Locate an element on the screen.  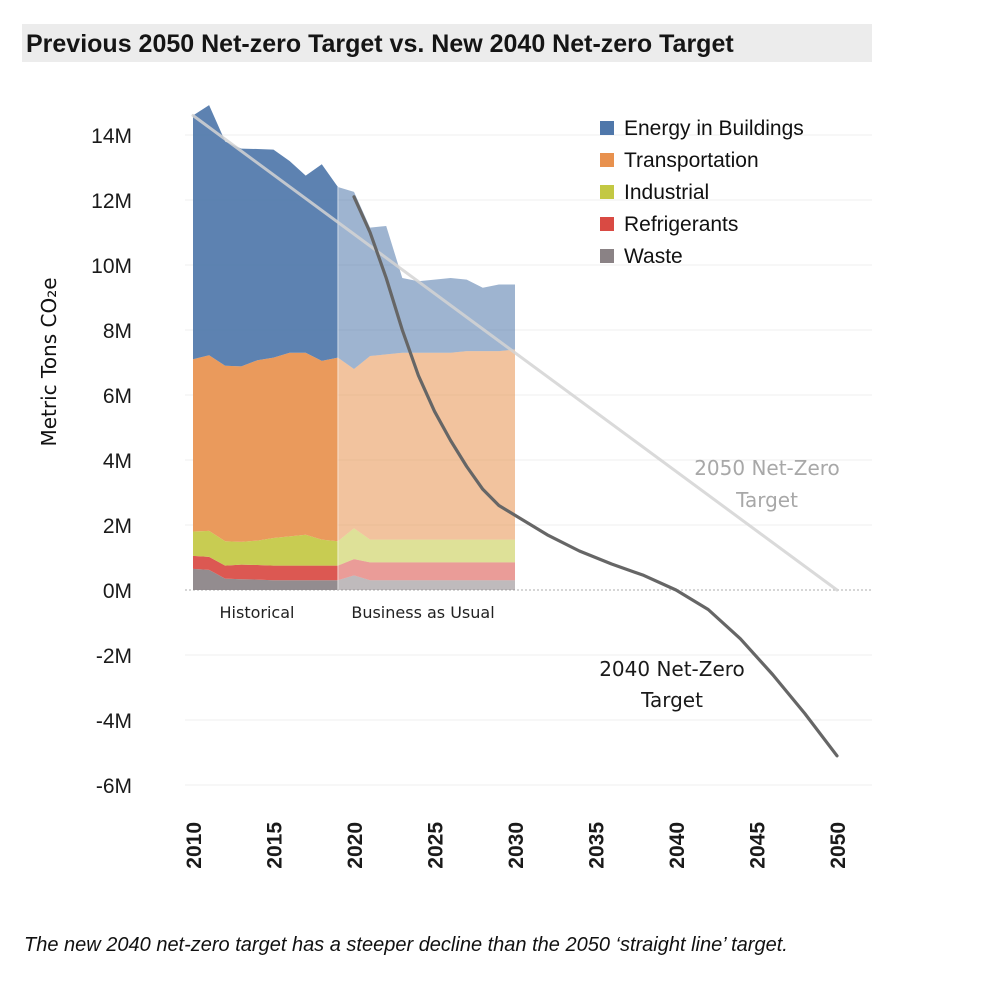
area-historical-energy-in-buildings is located at coordinates (265, 236).